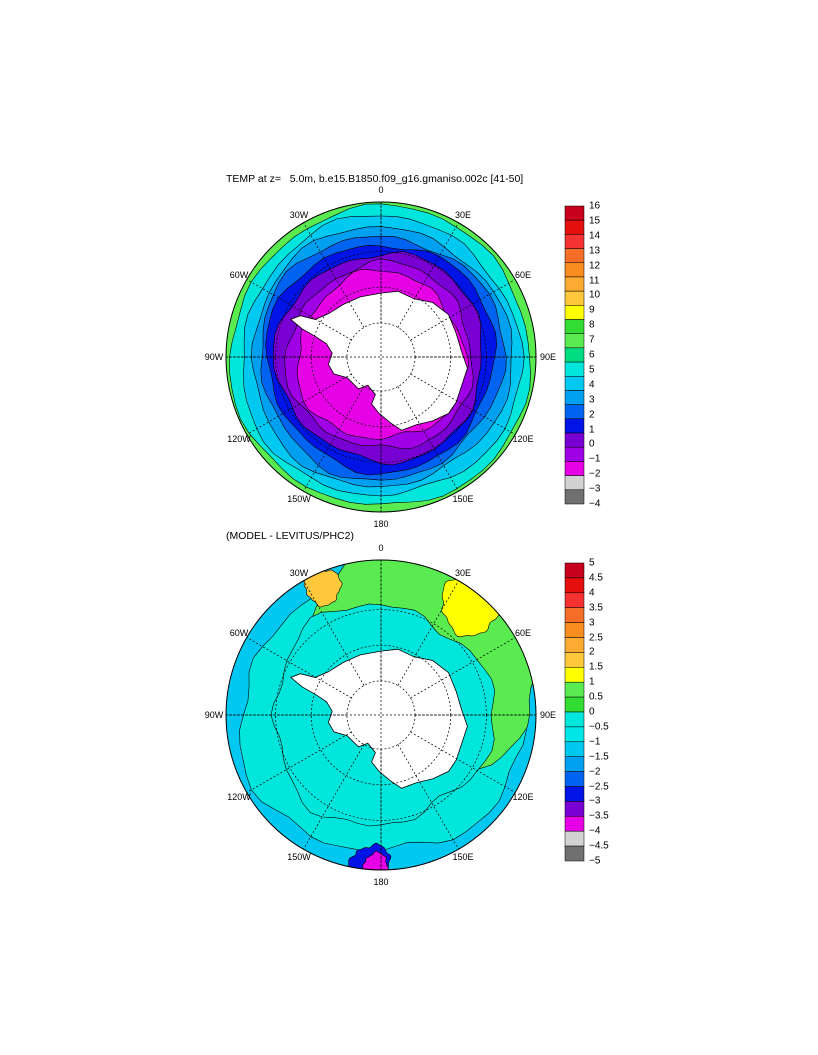 This screenshot has height=1055, width=818. Describe the element at coordinates (595, 236) in the screenshot. I see `map1-colorbar-label: 14` at that location.